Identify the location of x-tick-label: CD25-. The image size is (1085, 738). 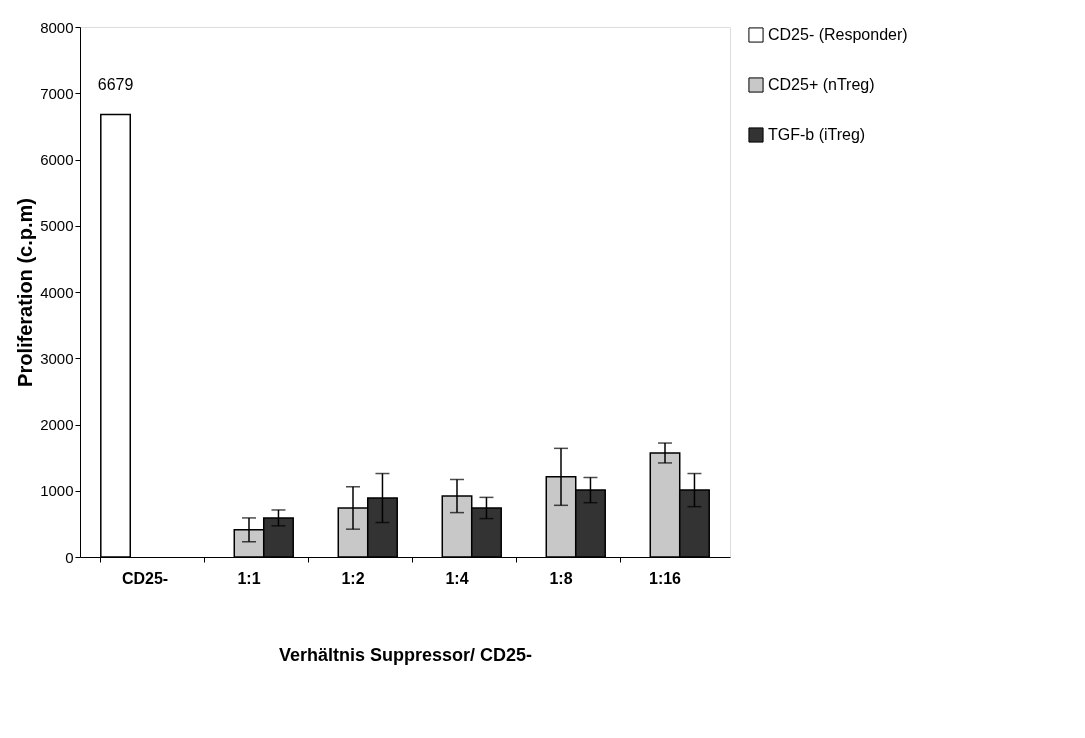
(145, 578).